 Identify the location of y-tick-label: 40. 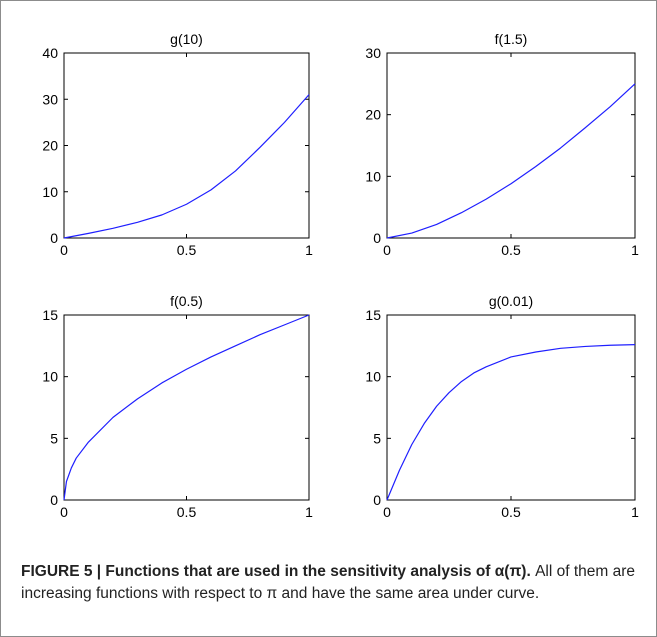
(50, 53).